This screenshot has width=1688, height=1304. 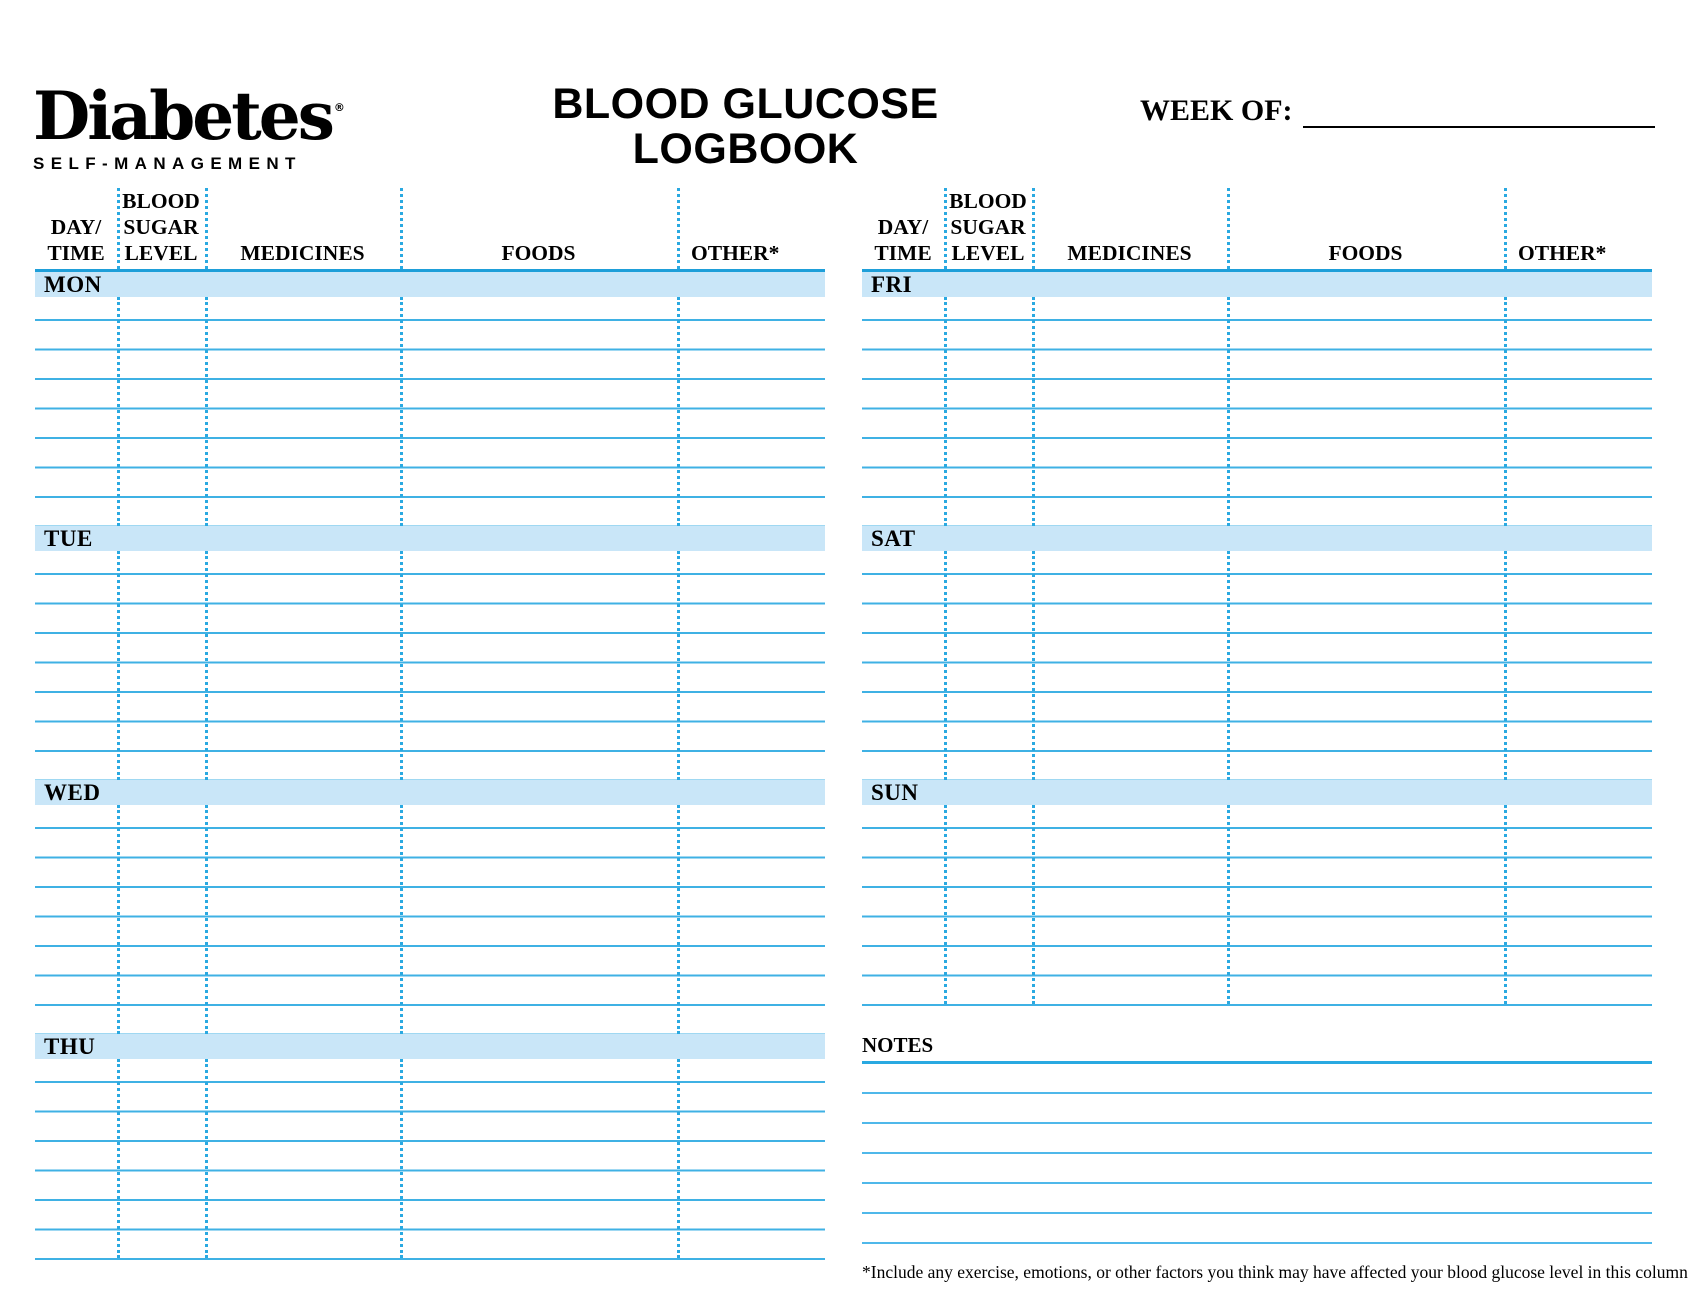 What do you see at coordinates (1257, 283) in the screenshot?
I see `day-band-fri: FRI` at bounding box center [1257, 283].